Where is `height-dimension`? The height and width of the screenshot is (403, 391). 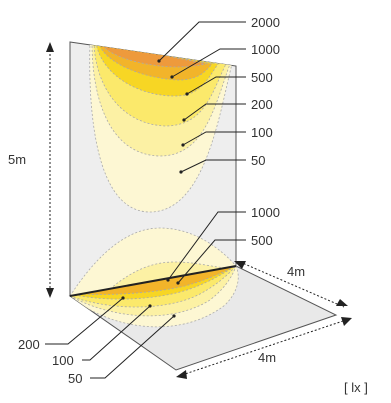
height-dimension is located at coordinates (50, 170).